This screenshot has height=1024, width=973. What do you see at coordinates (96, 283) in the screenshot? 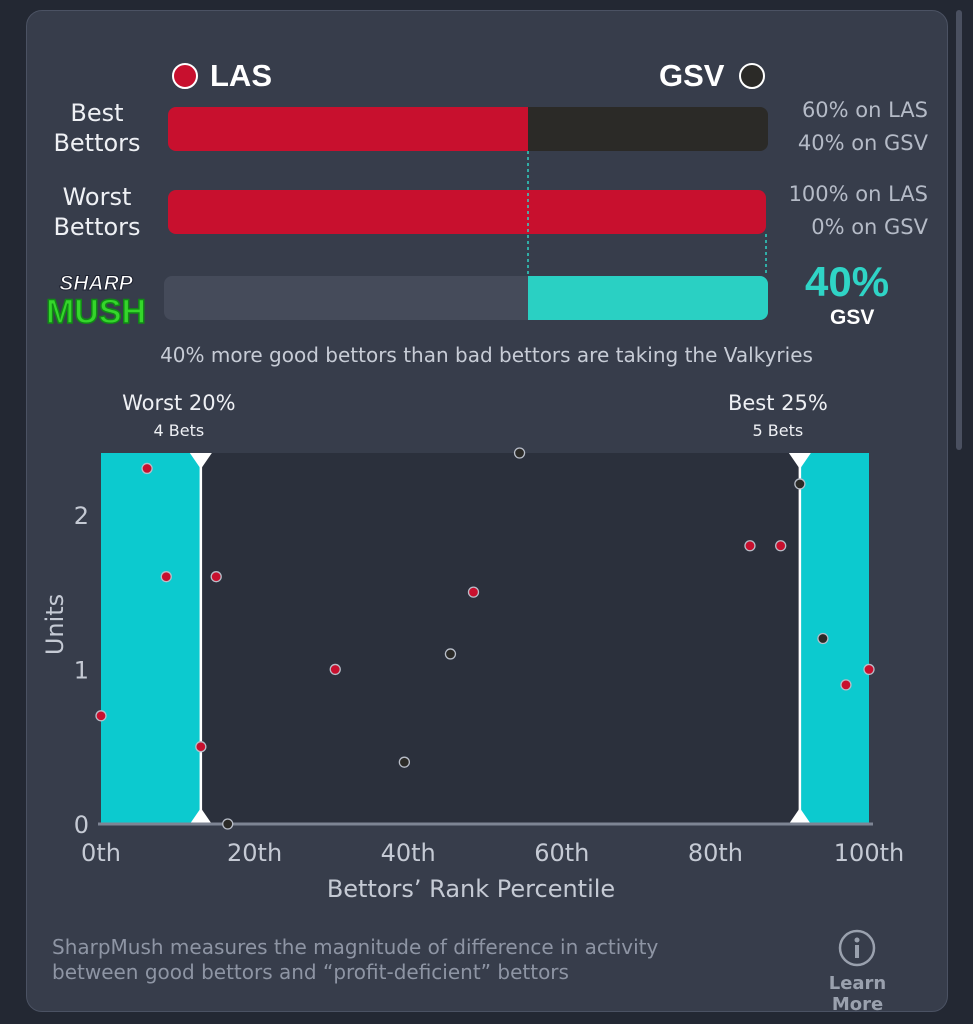
I see `logo-sharp-text: SHARP` at bounding box center [96, 283].